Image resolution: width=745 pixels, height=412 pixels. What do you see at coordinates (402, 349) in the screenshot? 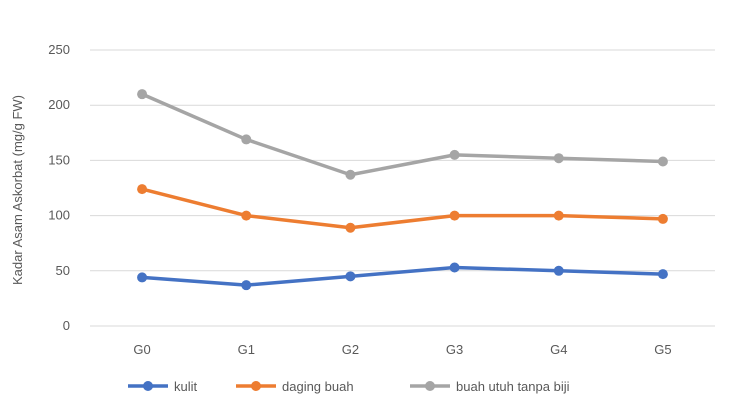
I see `x-axis-ticks: G0 G1 G2 G3 G4 G5` at bounding box center [402, 349].